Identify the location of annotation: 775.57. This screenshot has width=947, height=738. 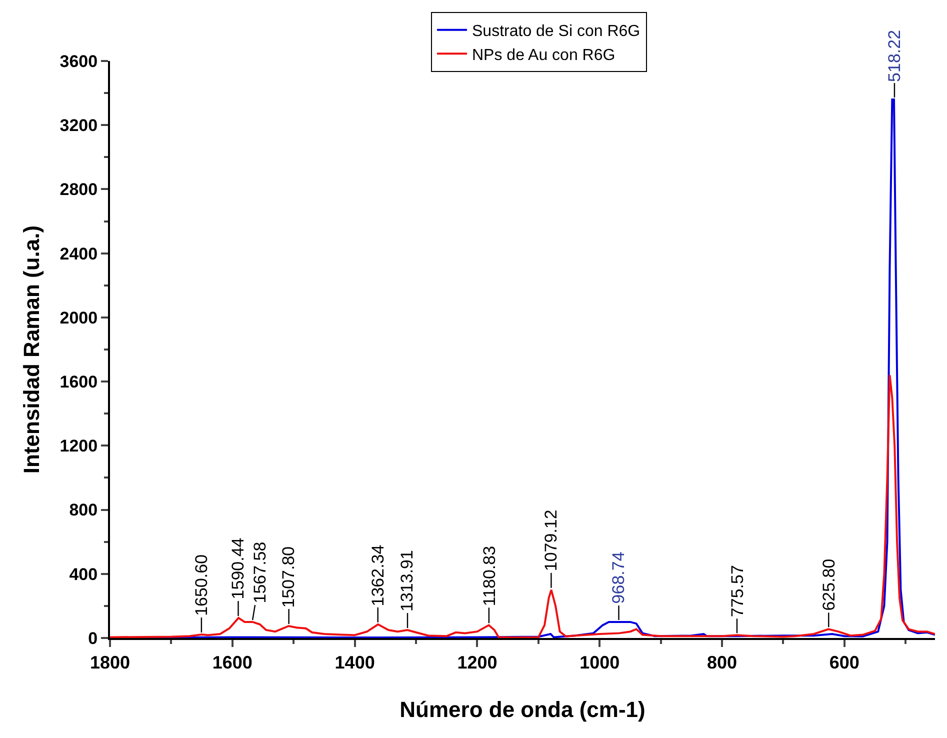
(737, 591).